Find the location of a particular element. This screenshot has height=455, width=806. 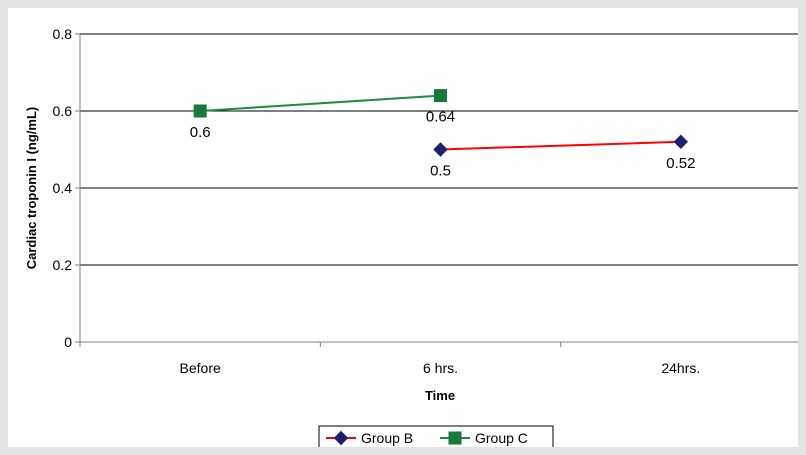

group-c-line is located at coordinates (320, 103).